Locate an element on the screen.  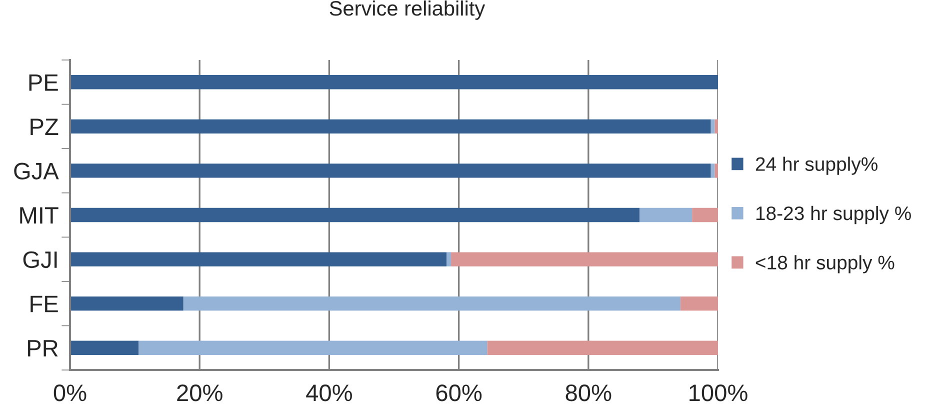
y-tick-label: PE is located at coordinates (43, 82).